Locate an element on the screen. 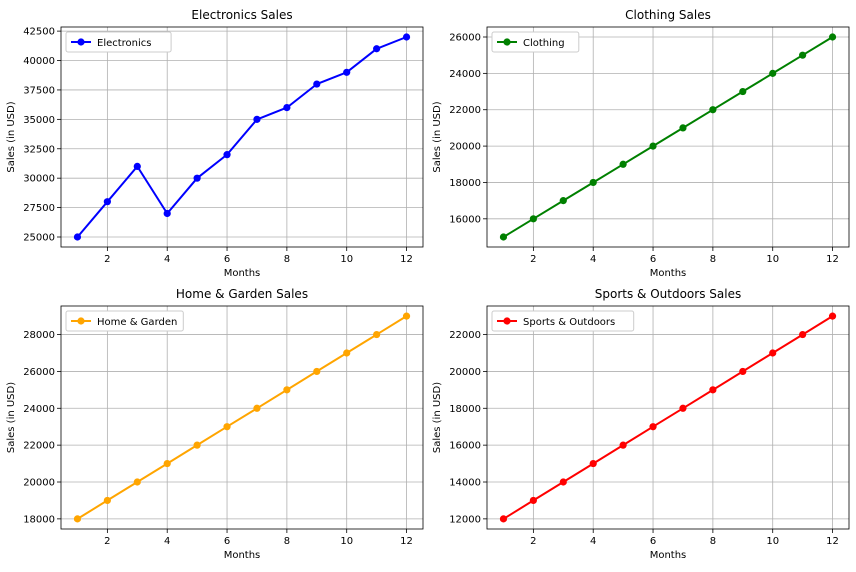 The image size is (856, 572). y-tick-label: 12000 is located at coordinates (465, 519).